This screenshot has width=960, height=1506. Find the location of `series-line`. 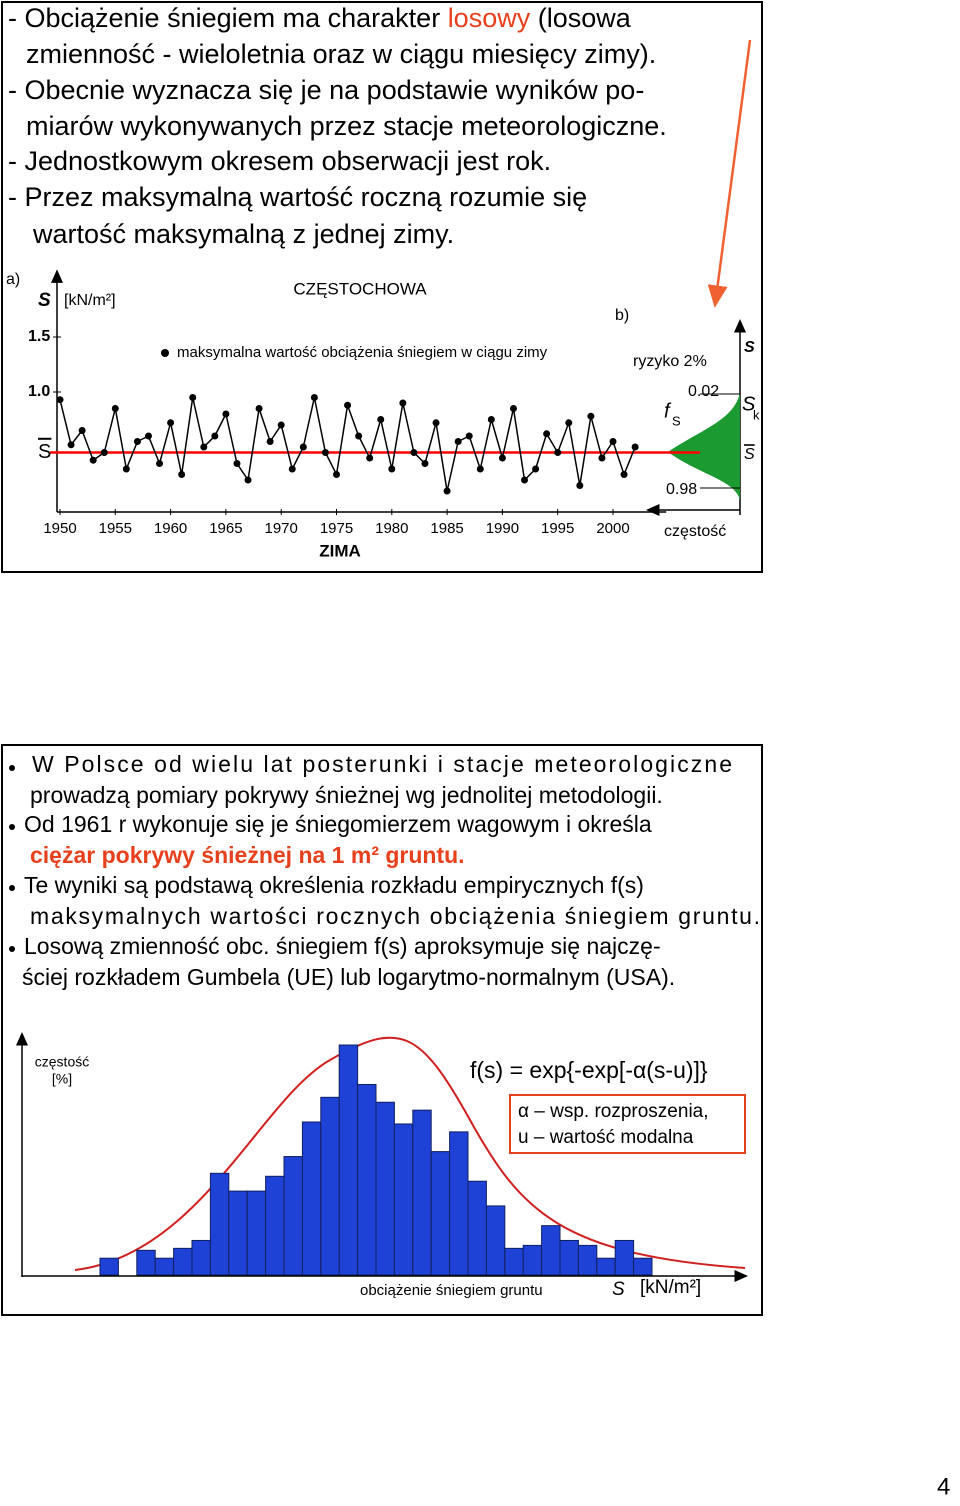

series-line is located at coordinates (347, 444).